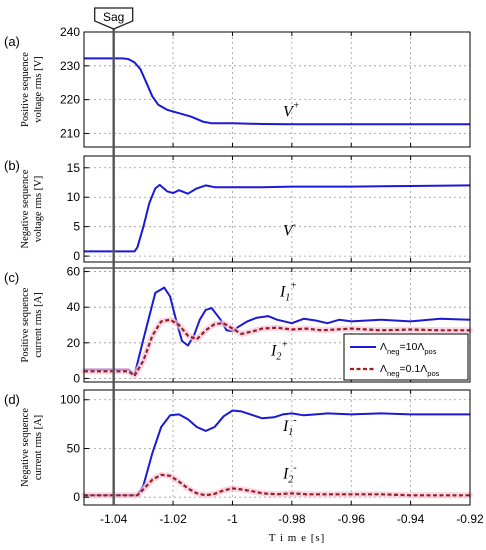 The height and width of the screenshot is (550, 486). What do you see at coordinates (12, 41) in the screenshot?
I see `panel-label: (a)` at bounding box center [12, 41].